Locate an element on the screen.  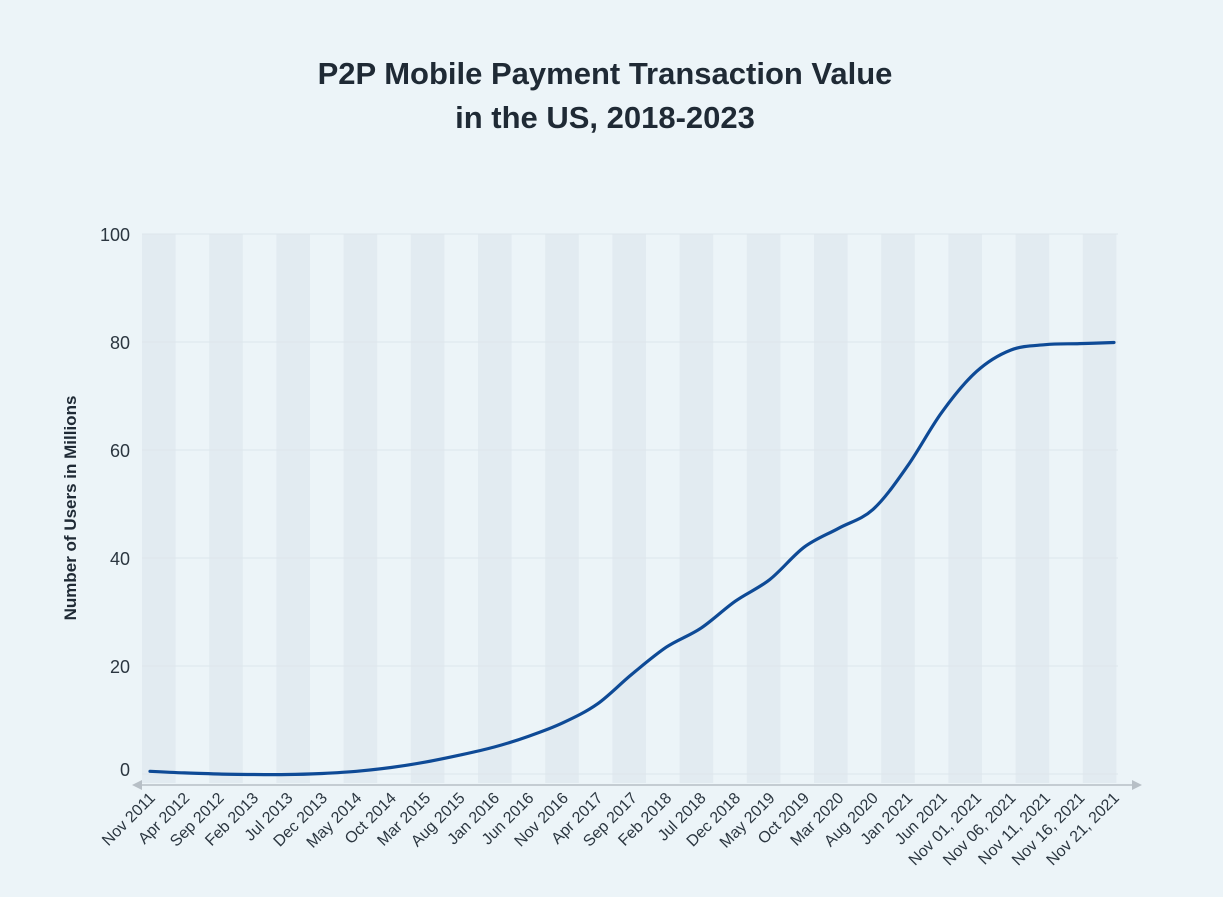
y-tick-label: 60 is located at coordinates (120, 451).